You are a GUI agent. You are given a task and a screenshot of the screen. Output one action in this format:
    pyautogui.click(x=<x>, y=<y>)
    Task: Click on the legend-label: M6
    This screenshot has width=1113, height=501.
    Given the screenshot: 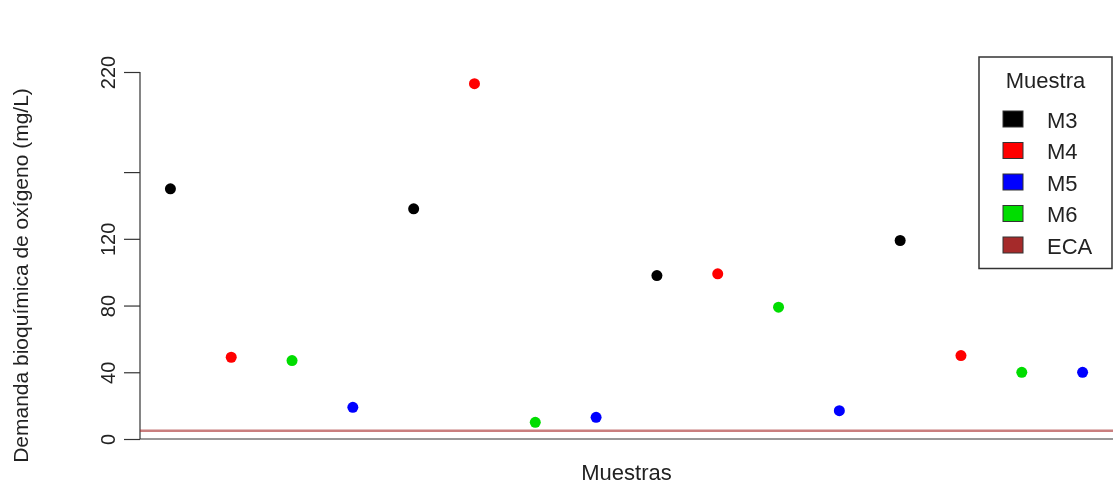 What is the action you would take?
    pyautogui.click(x=1062, y=214)
    